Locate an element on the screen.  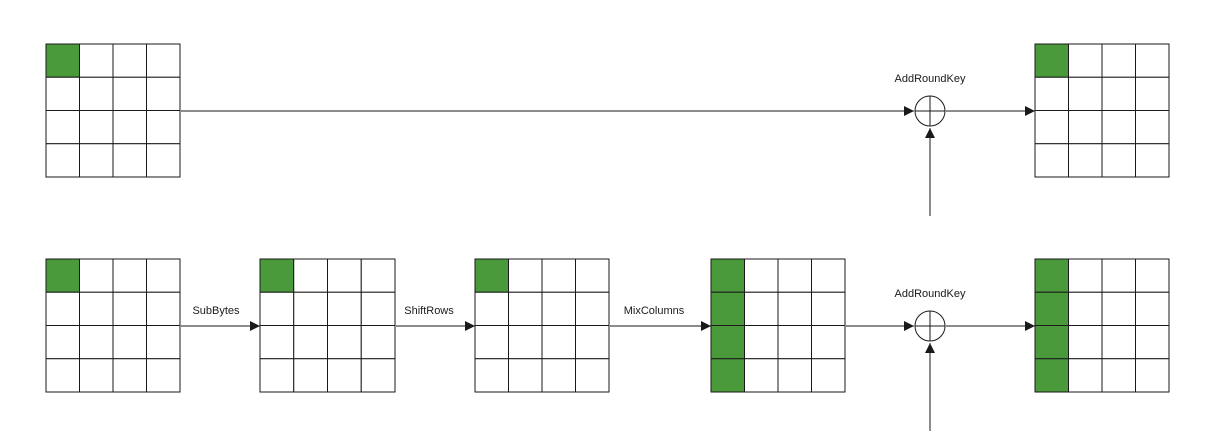
top-xor-symbol is located at coordinates (930, 111).